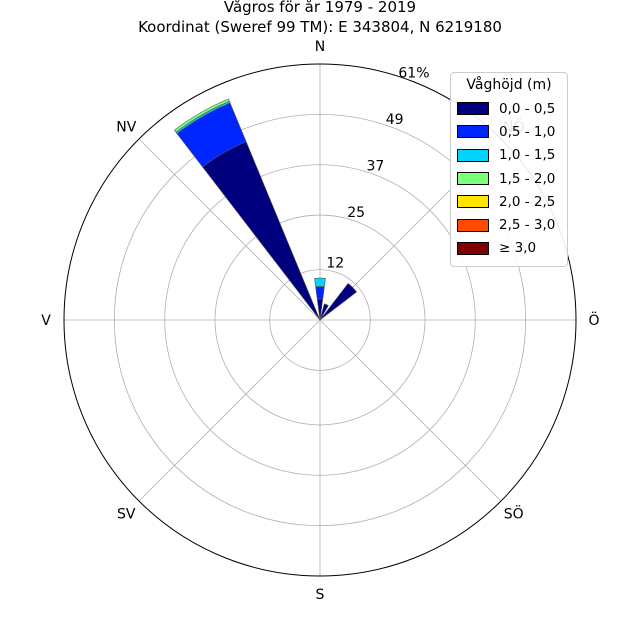 Image resolution: width=640 pixels, height=640 pixels. I want to click on legend-label: 1,5 - 2,0, so click(527, 178).